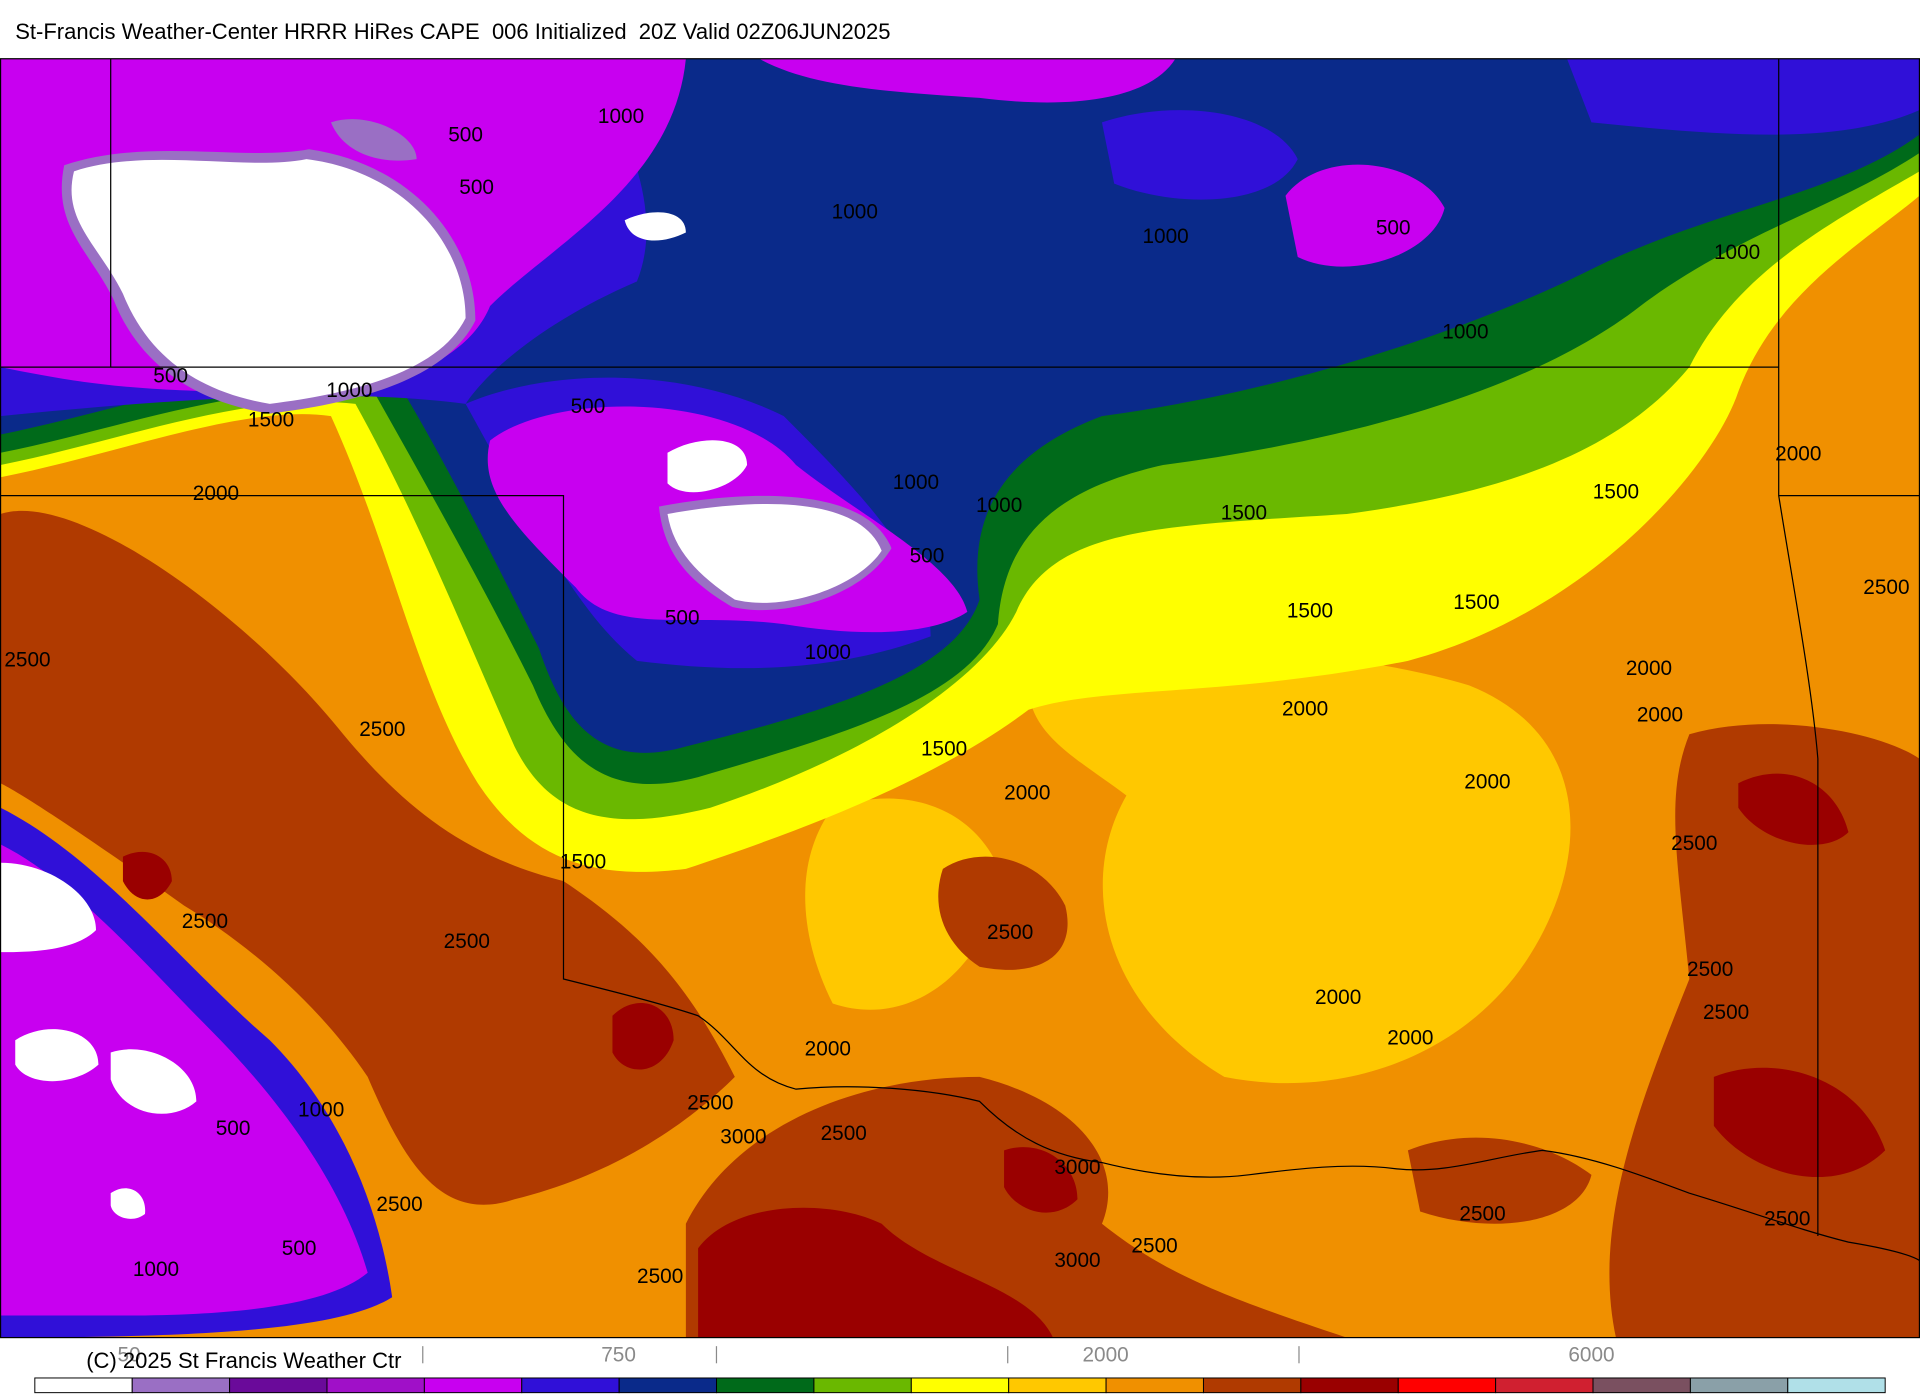 Image resolution: width=1920 pixels, height=1400 pixels. I want to click on colorbar: 50 750 2000 6000, so click(960, 1368).